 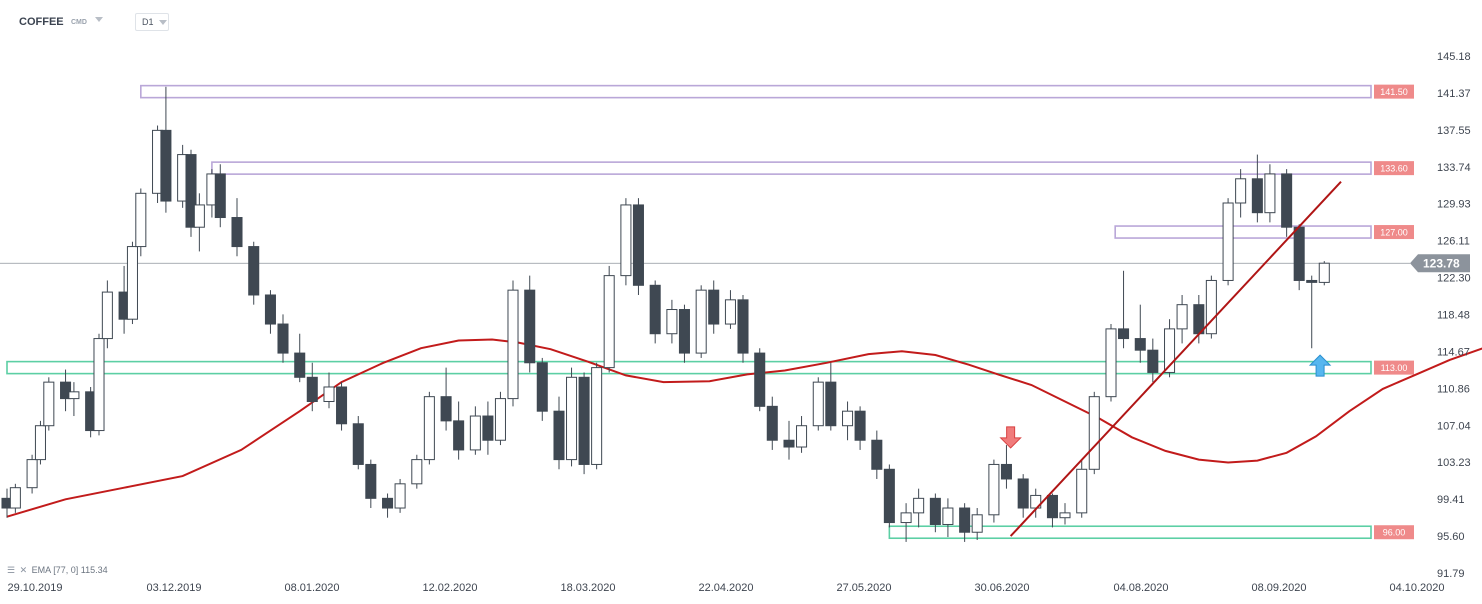 What do you see at coordinates (163, 22) in the screenshot?
I see `timeframe-chevron-icon` at bounding box center [163, 22].